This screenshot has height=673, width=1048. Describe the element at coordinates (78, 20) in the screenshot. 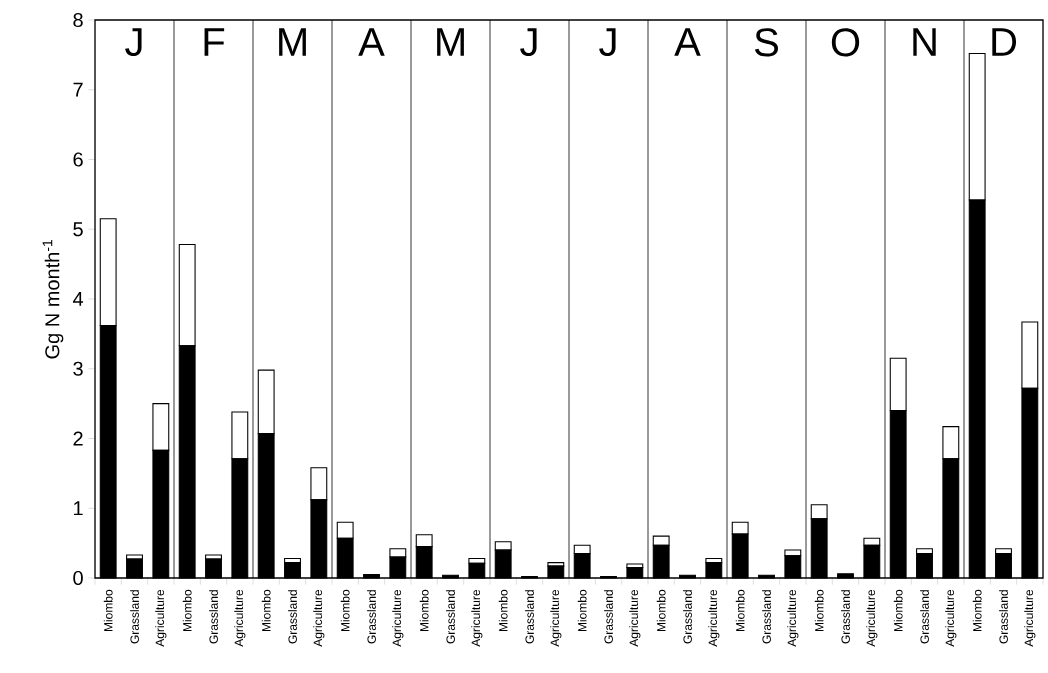

I see `y-tick-label: 8` at that location.